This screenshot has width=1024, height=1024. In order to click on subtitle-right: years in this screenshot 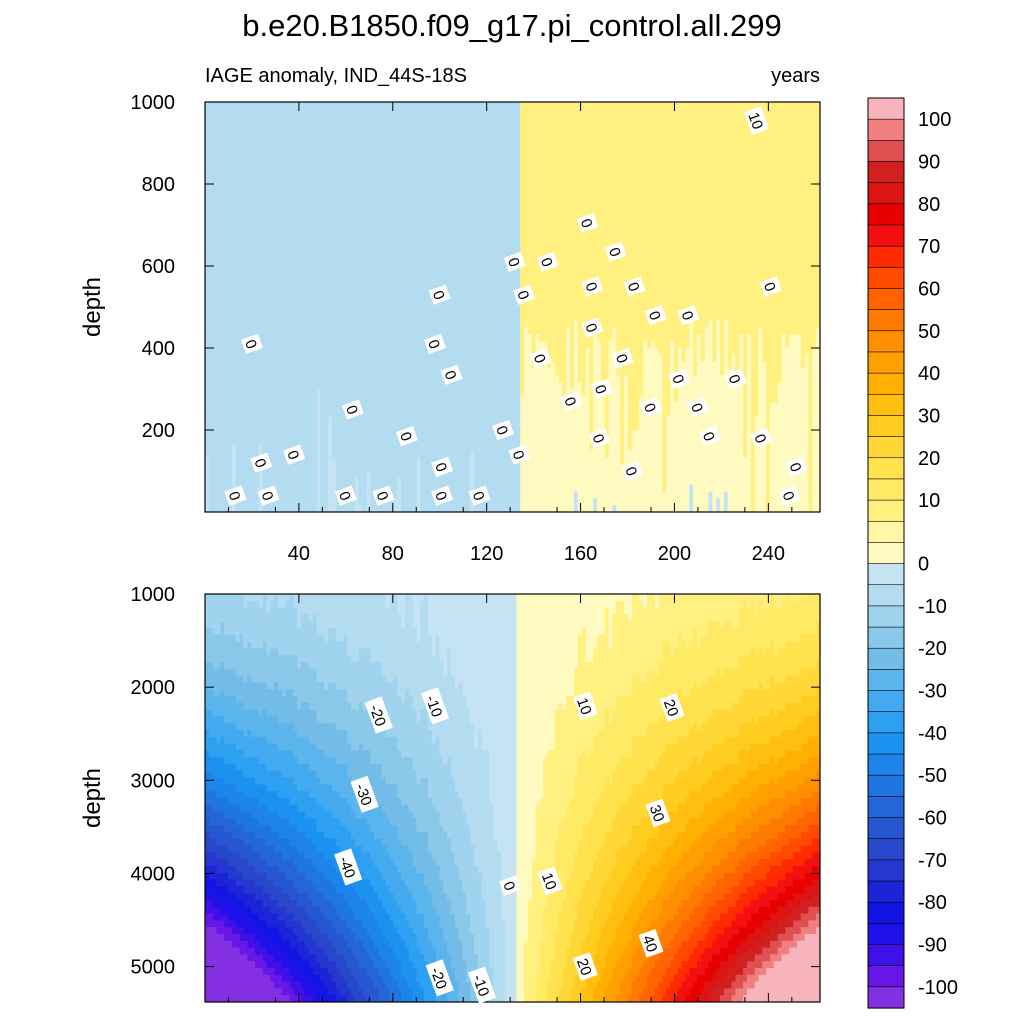, I will do `click(795, 76)`.